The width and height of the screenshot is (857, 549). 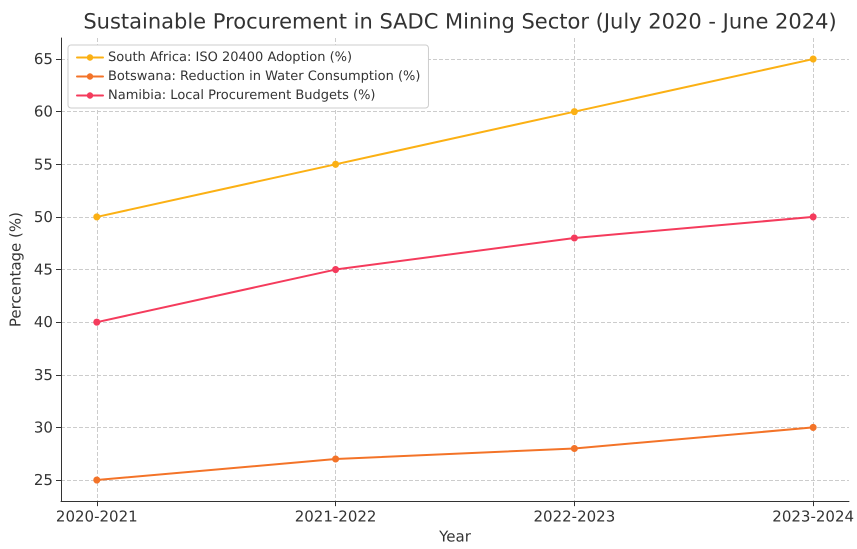 I want to click on legend-label: Namibia: Local Procurement Budgets (%), so click(x=242, y=95).